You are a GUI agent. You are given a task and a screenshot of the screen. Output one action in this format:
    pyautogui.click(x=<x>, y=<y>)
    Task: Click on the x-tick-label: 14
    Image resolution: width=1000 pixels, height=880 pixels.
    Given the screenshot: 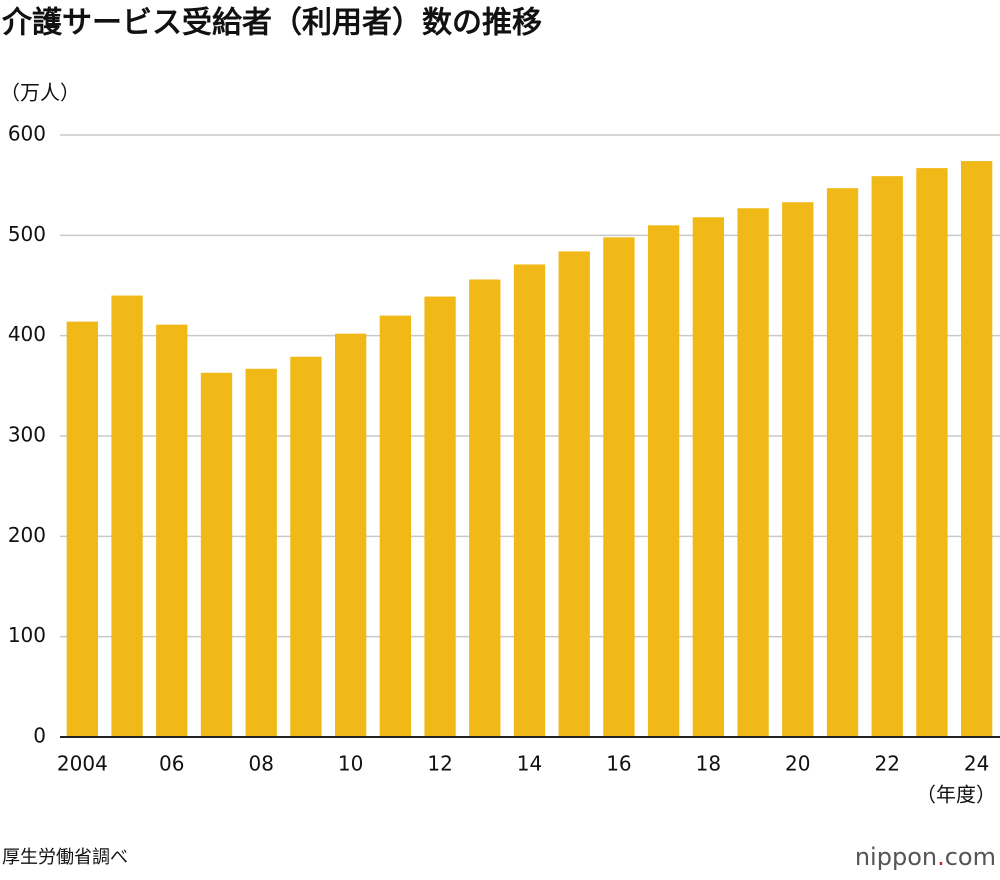 What is the action you would take?
    pyautogui.click(x=529, y=764)
    